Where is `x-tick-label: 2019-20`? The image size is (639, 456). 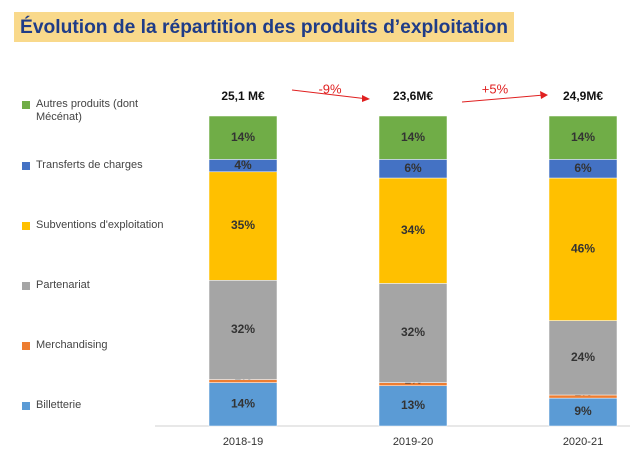
x-tick-label: 2019-20 is located at coordinates (413, 442).